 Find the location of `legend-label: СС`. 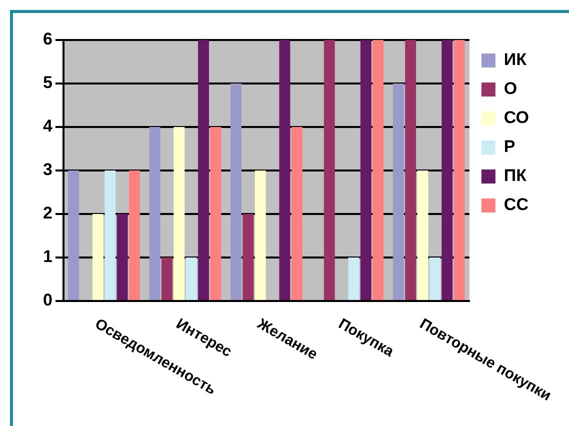

legend-label: СС is located at coordinates (516, 204).